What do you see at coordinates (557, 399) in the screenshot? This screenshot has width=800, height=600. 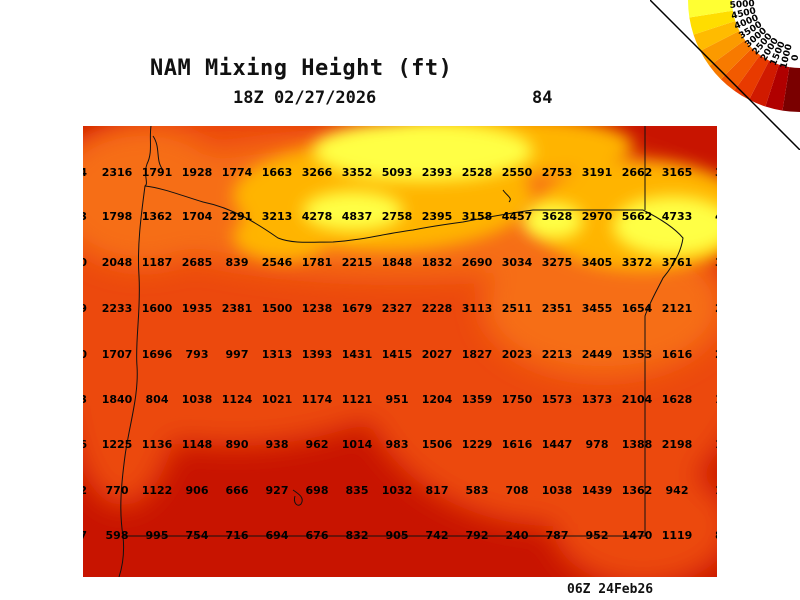 I see `grid-value: 1573` at bounding box center [557, 399].